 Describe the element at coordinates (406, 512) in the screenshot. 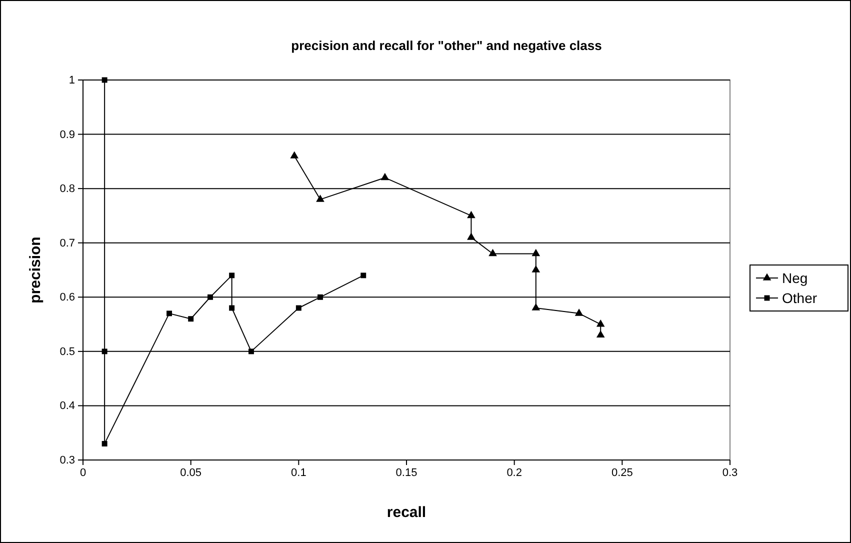

I see `x-axis-title: recall` at that location.